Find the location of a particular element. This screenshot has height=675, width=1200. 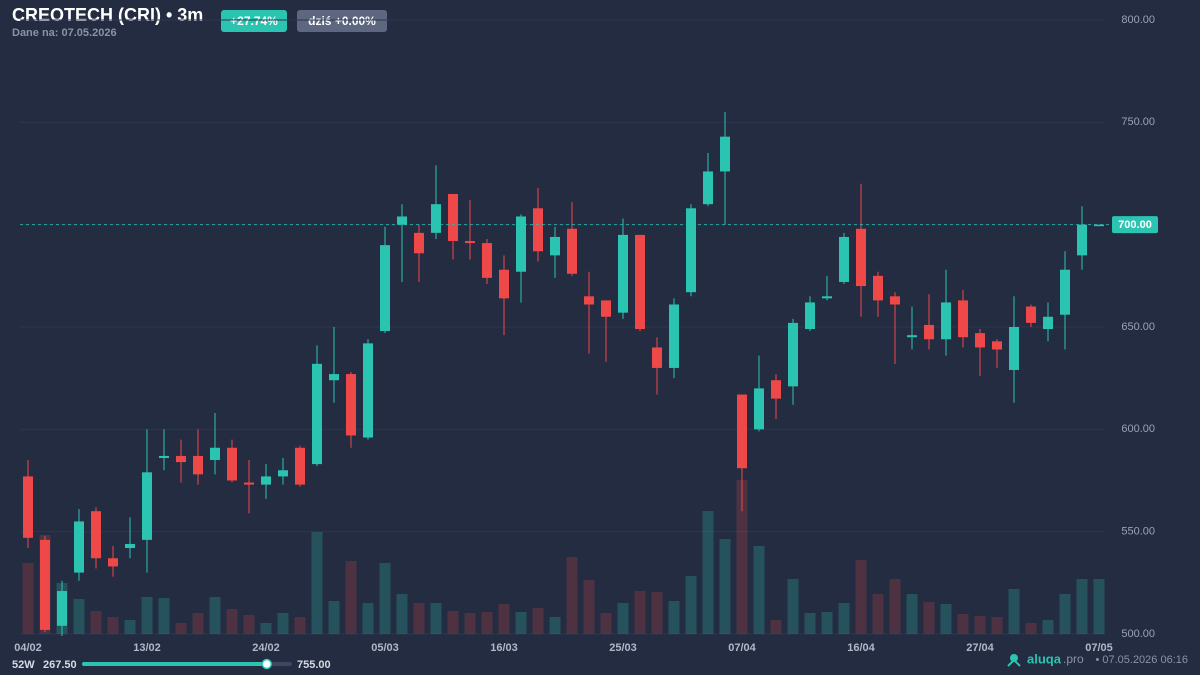

chart-title: CREOTECH (CRI) • 3m is located at coordinates (107, 15).